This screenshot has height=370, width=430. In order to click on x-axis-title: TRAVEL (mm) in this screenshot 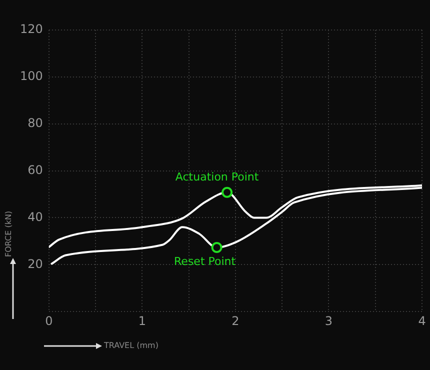, I will do `click(131, 345)`.